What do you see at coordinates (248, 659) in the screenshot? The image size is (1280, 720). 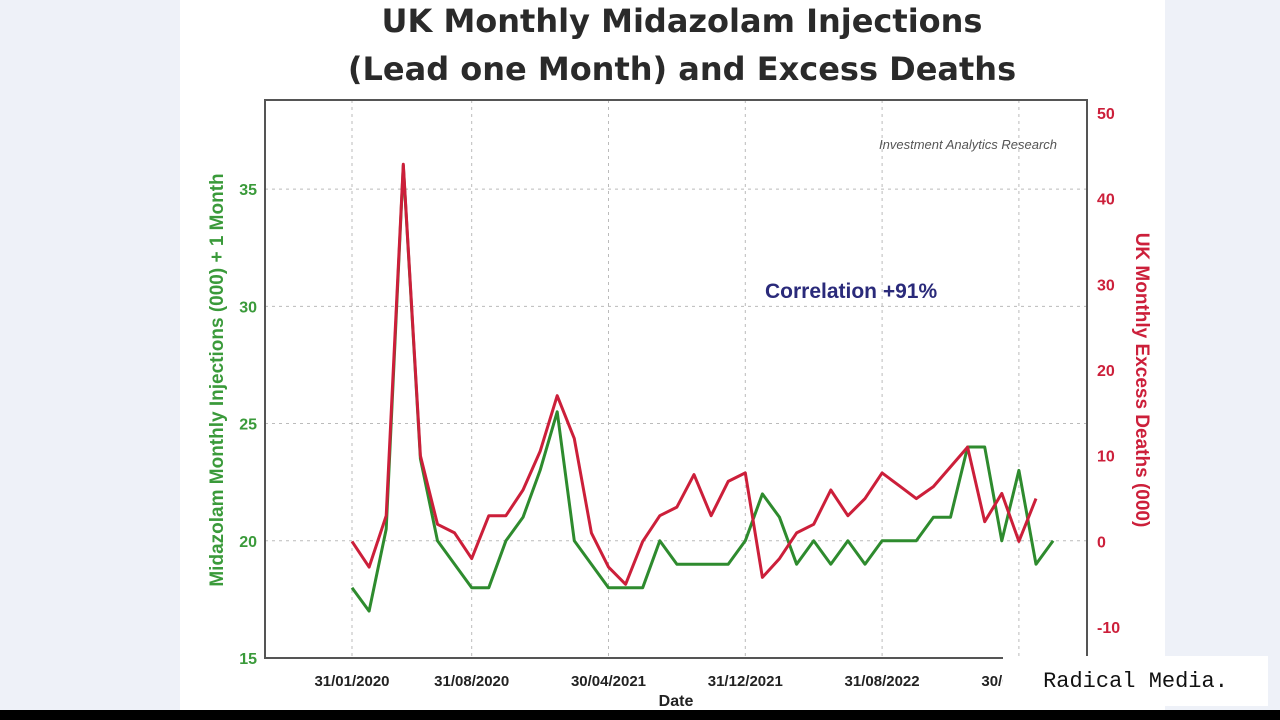 I see `y-left-tick-label: 15` at bounding box center [248, 659].